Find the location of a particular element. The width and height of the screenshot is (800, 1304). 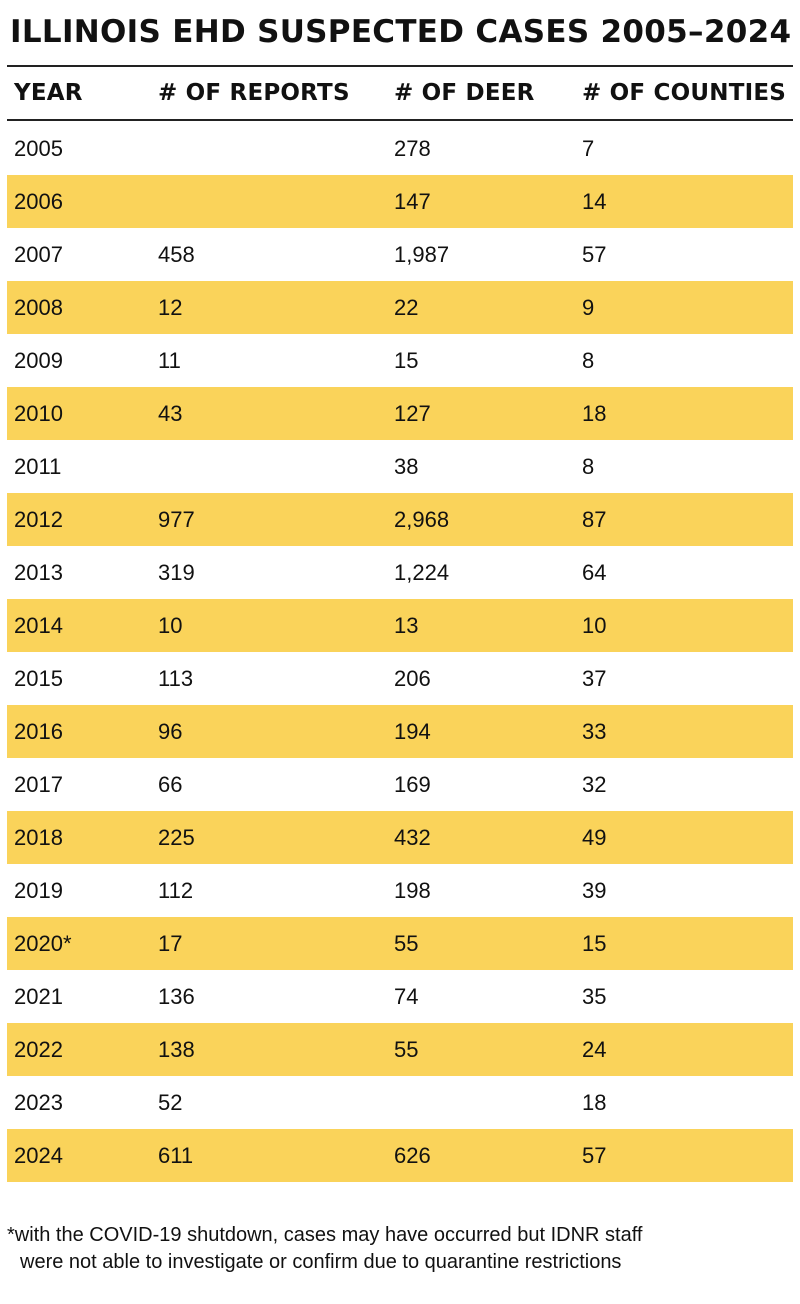

table-row: 2015 113 206 37 is located at coordinates (400, 678).